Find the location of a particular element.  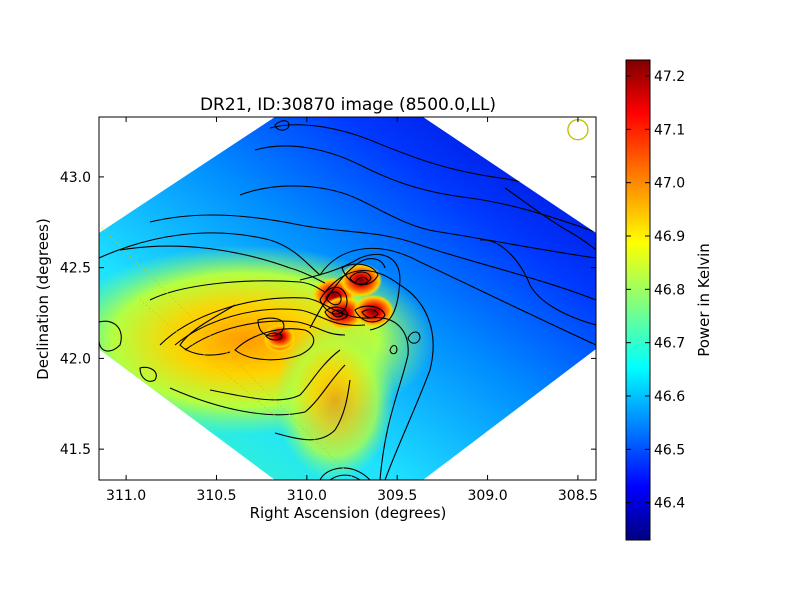

dotted-guides is located at coordinates (227, 352).